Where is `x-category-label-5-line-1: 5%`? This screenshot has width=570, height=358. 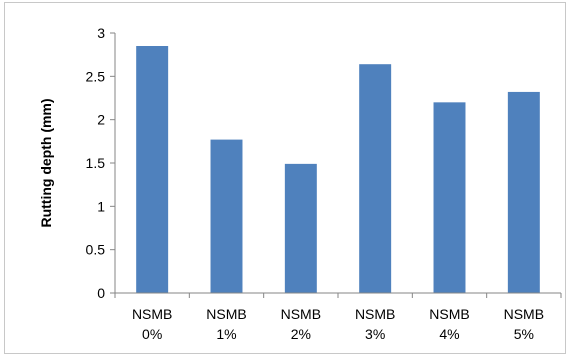 x-category-label-5-line-1: 5% is located at coordinates (524, 334).